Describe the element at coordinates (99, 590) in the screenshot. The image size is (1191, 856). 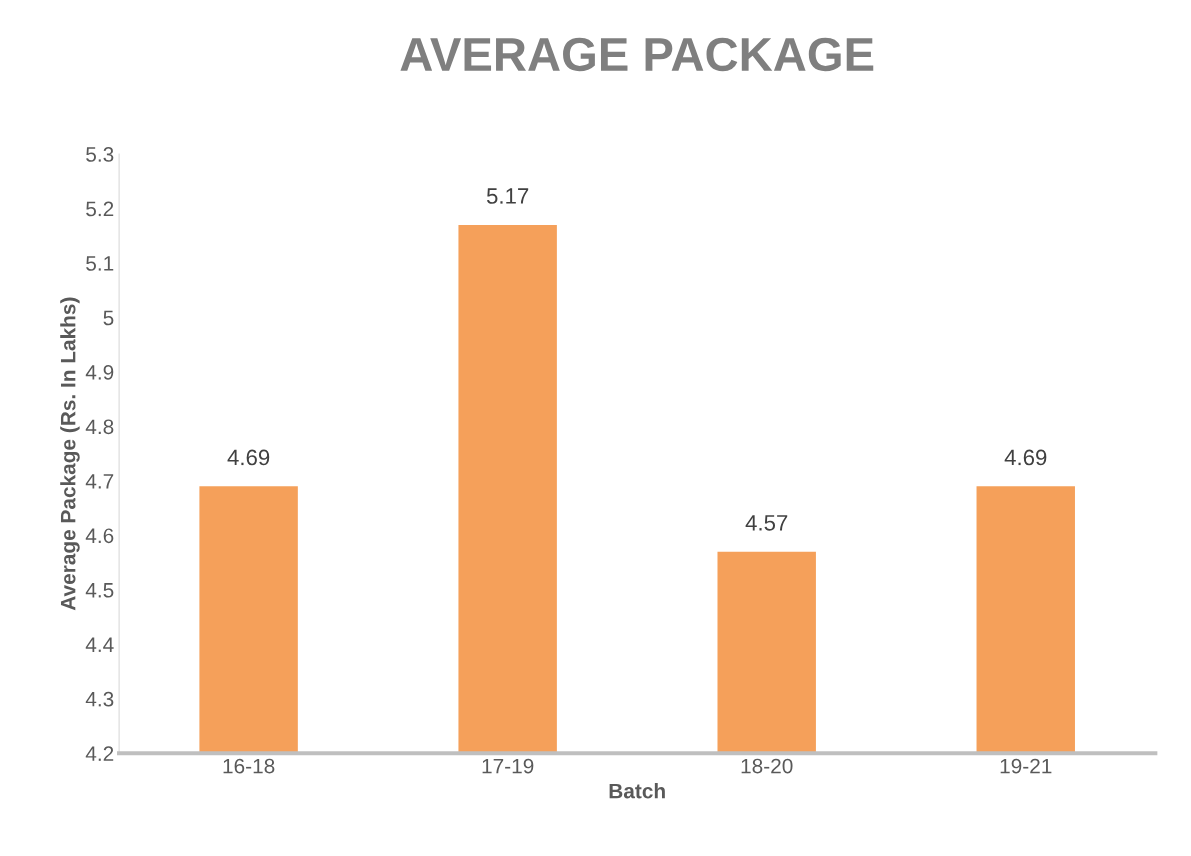
I see `y-tick-label: 4.5` at that location.